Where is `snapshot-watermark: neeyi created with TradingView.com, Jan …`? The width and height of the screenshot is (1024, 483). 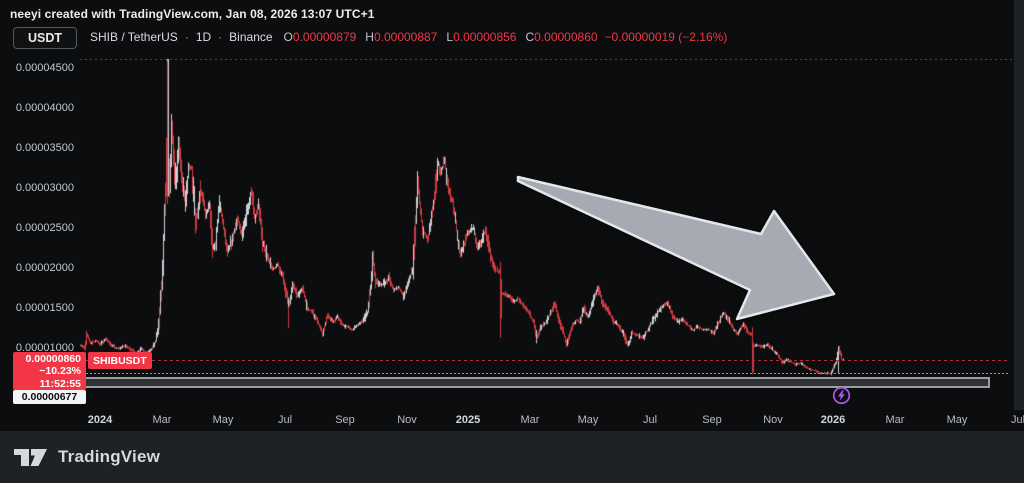 snapshot-watermark: neeyi created with TradingView.com, Jan … is located at coordinates (192, 14).